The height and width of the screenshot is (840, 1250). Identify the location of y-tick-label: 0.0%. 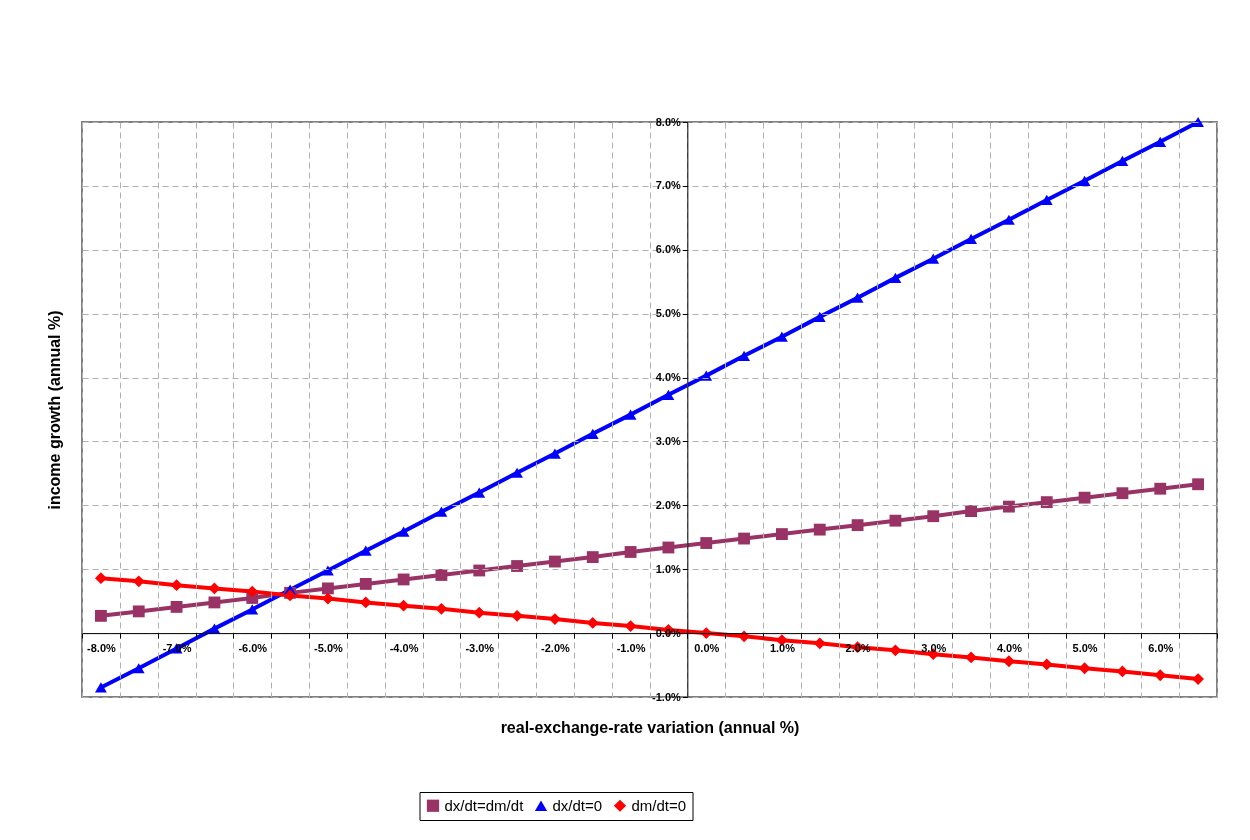
(668, 632).